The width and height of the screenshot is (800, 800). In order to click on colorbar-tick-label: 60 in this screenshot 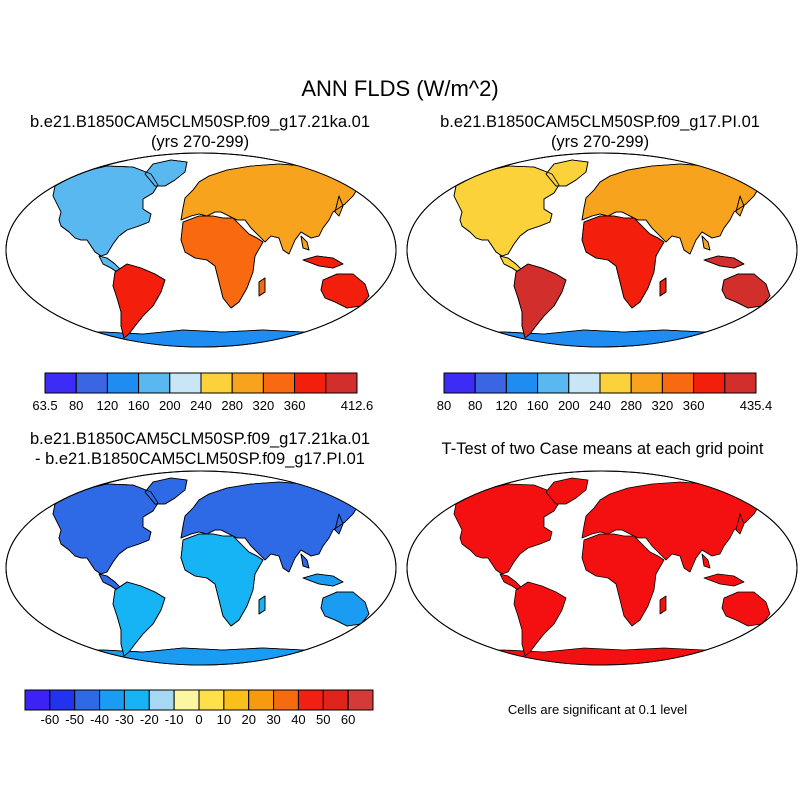, I will do `click(348, 719)`.